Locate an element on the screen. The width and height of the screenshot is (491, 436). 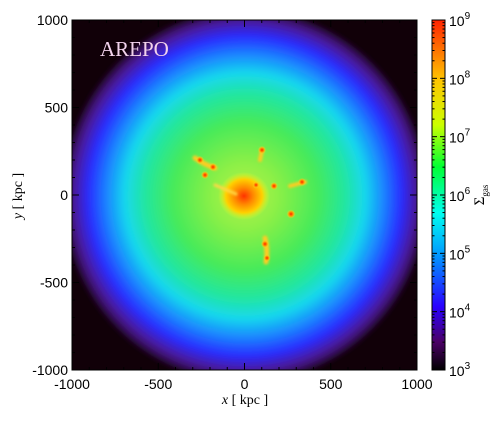
y-tick-label: 1000 is located at coordinates (52, 20).